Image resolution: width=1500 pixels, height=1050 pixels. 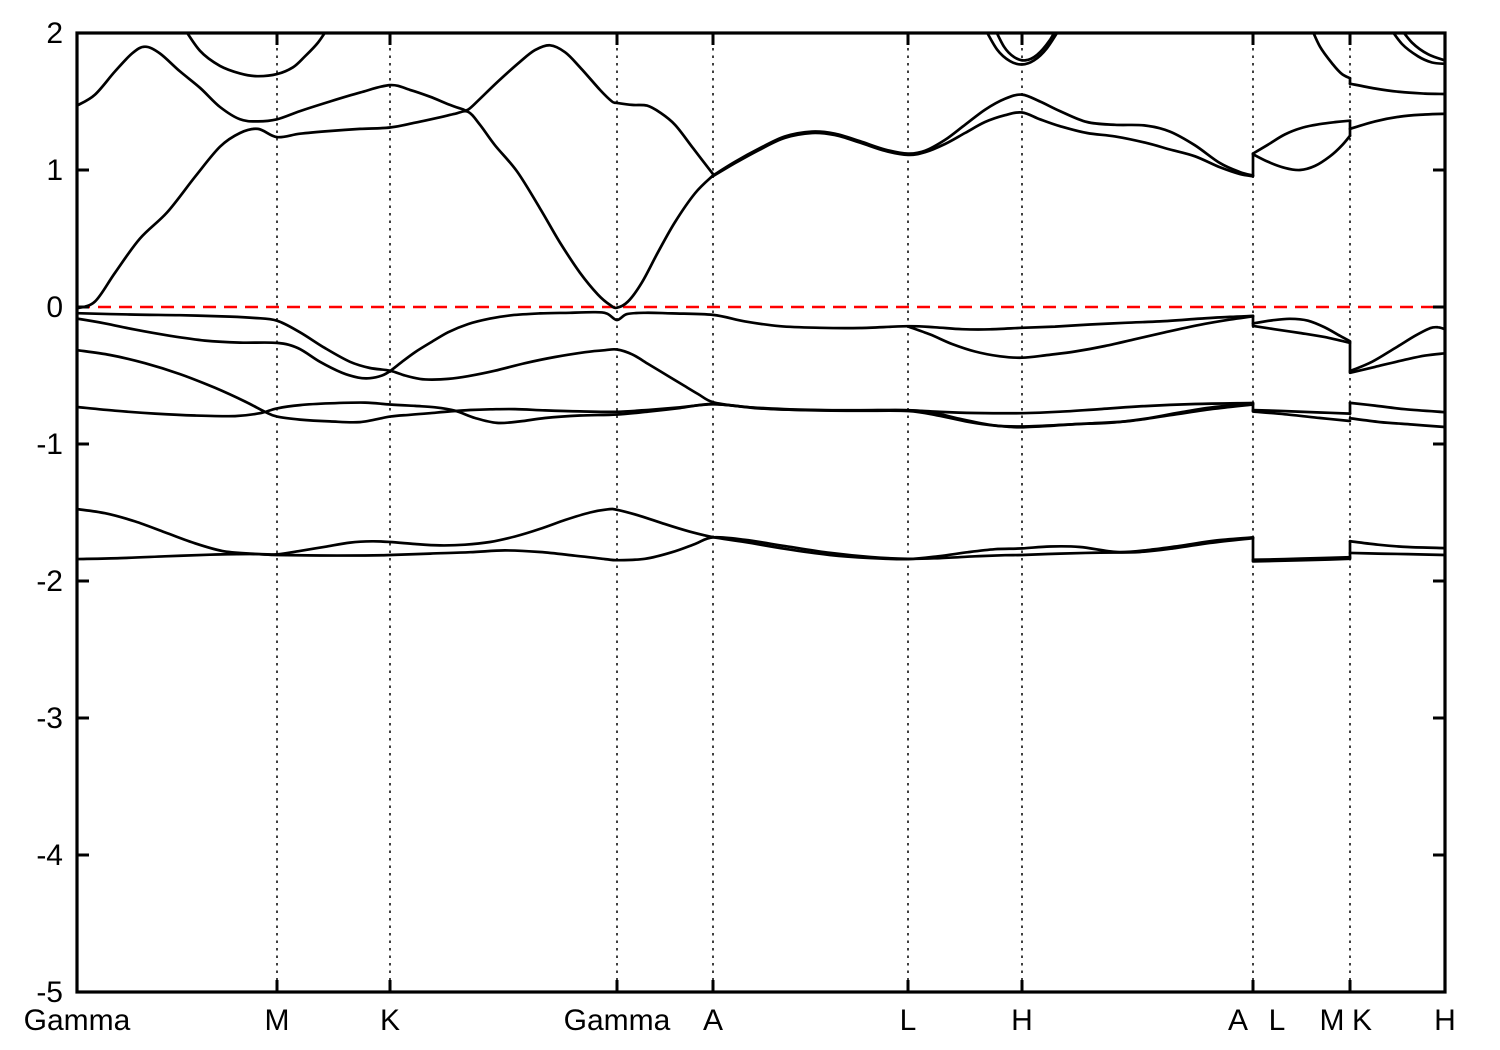 What do you see at coordinates (666, 345) in the screenshot?
I see `band-curve-valence-top` at bounding box center [666, 345].